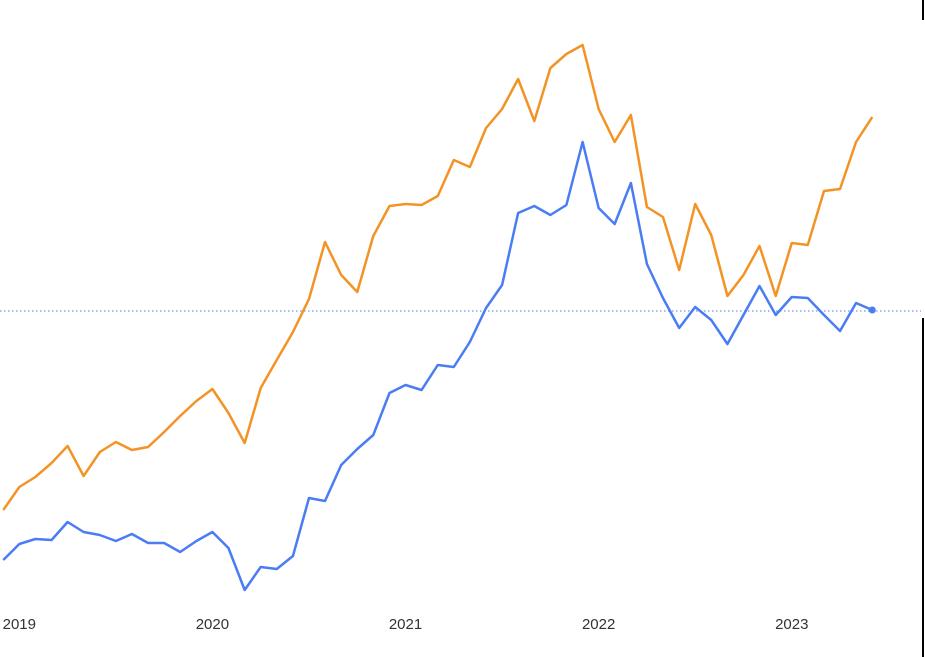 This screenshot has height=657, width=925. I want to click on last-point, so click(872, 310).